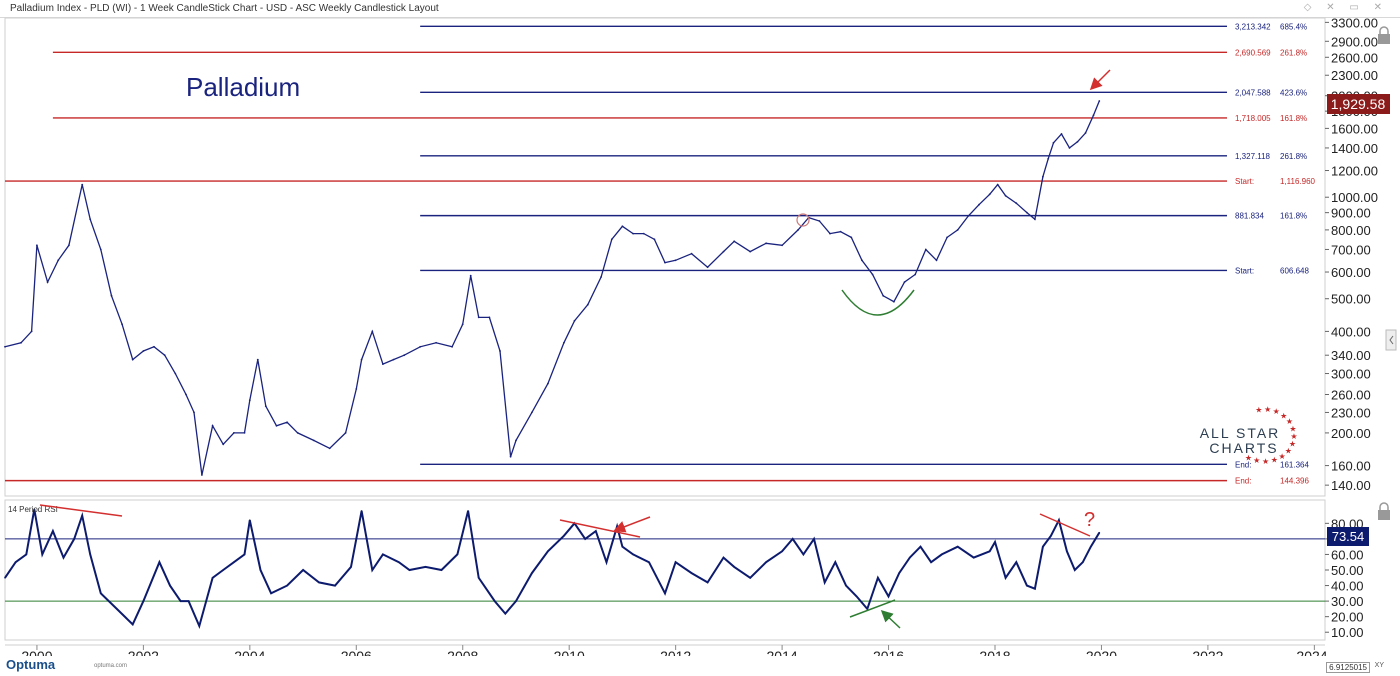  What do you see at coordinates (890, 619) in the screenshot?
I see `rsi-arrow-2016` at bounding box center [890, 619].